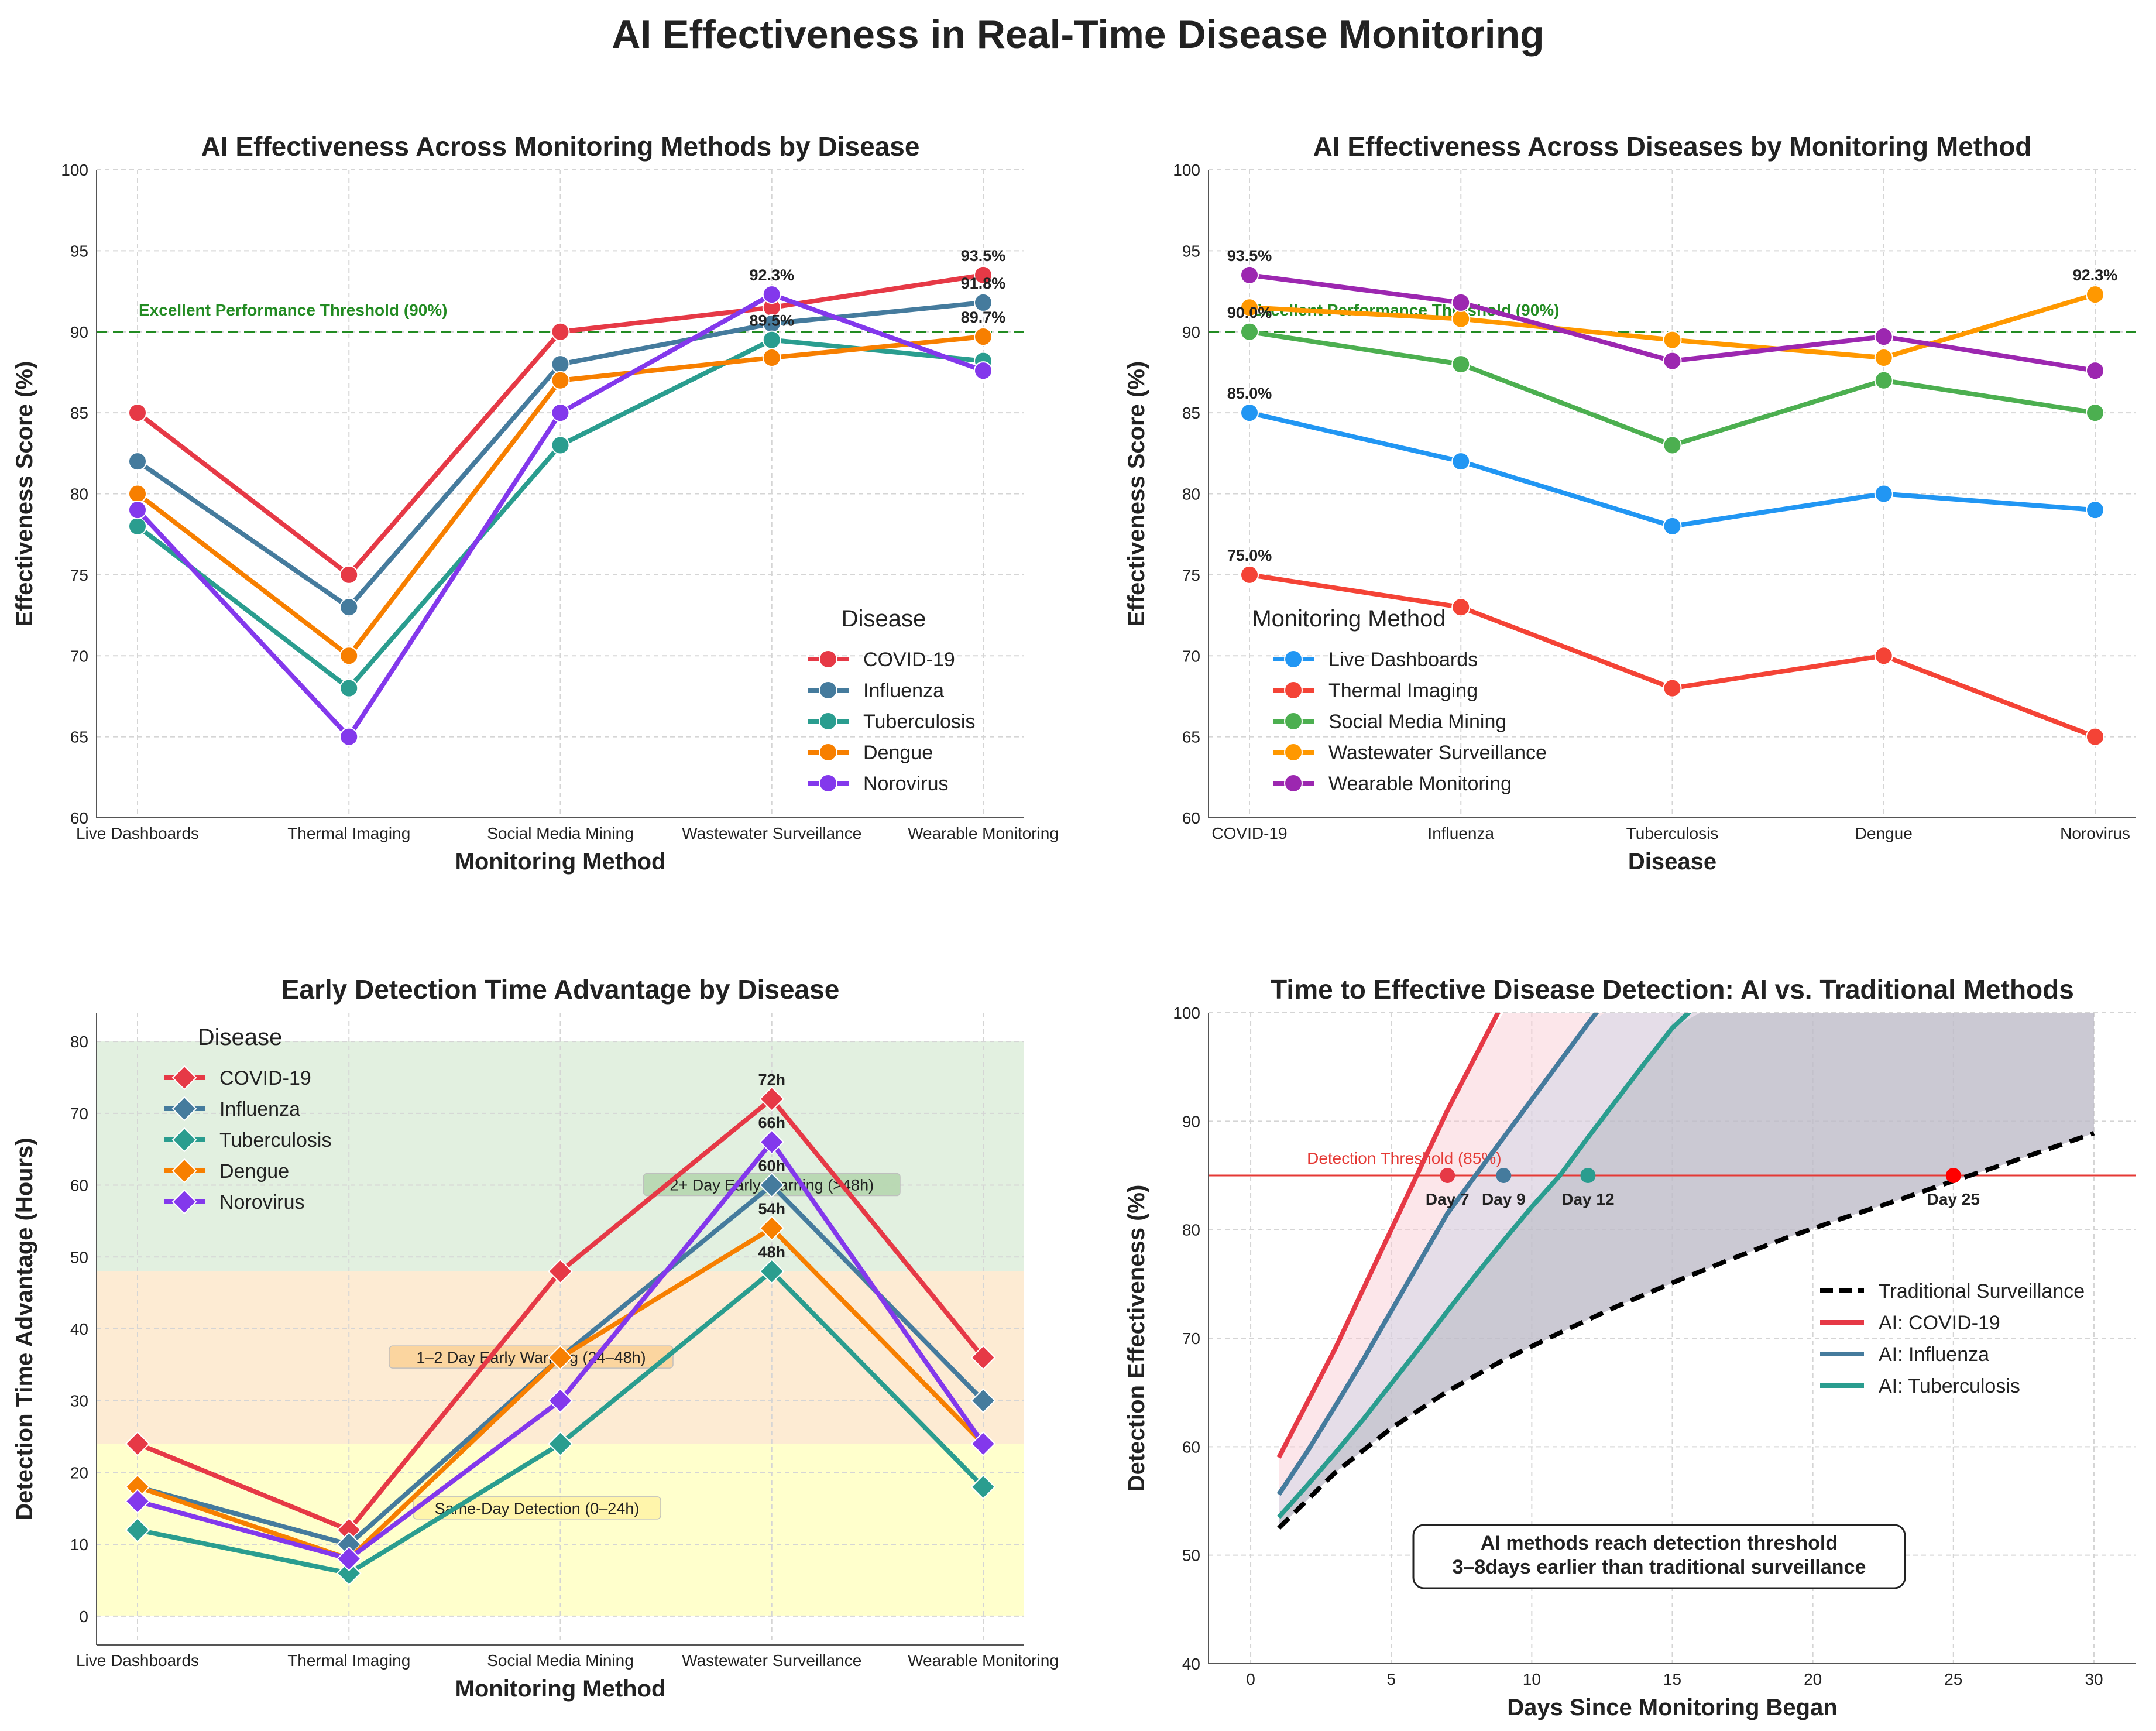  Describe the element at coordinates (259, 1109) in the screenshot. I see `legend-label: Influenza` at that location.